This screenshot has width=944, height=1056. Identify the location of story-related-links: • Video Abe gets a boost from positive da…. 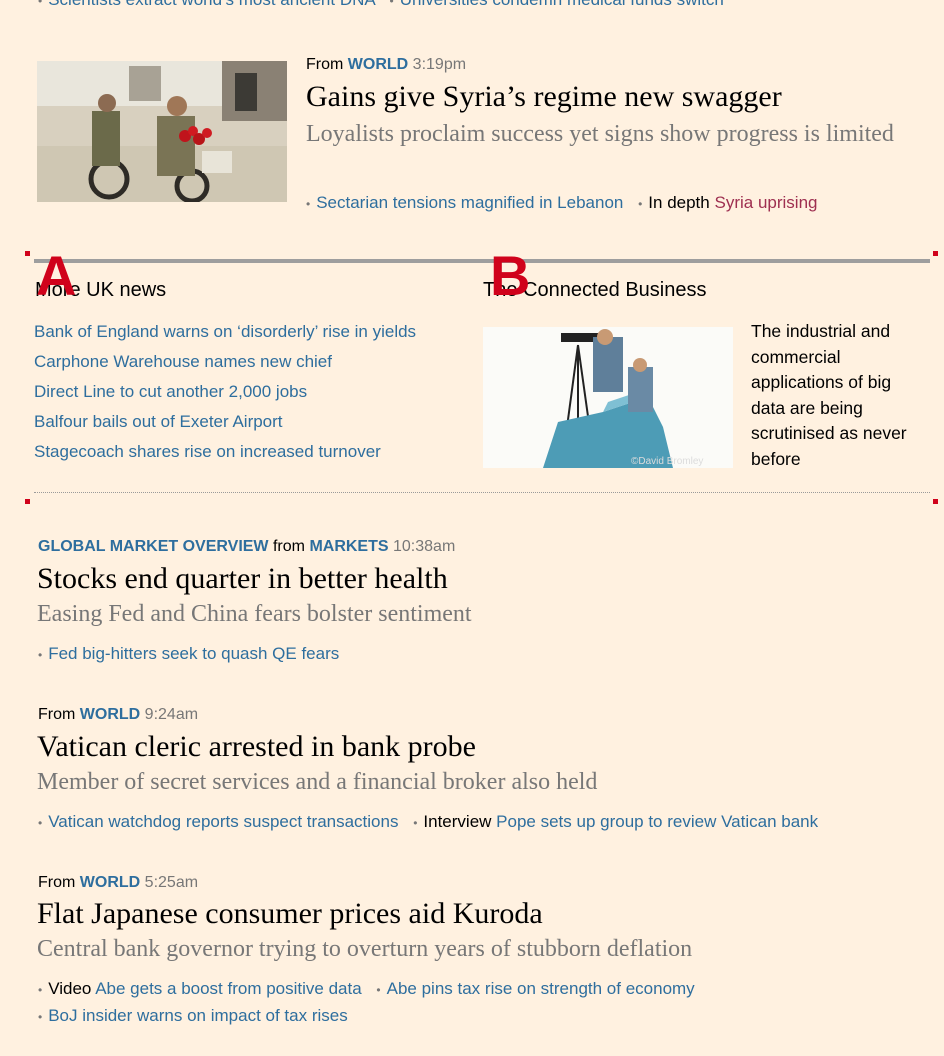
(366, 989).